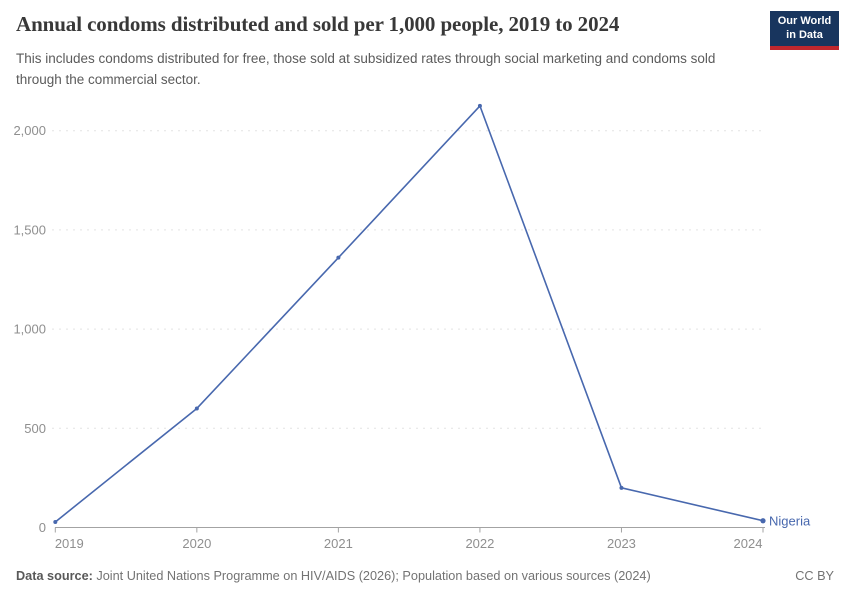 The height and width of the screenshot is (600, 850). I want to click on license-link: CC BY, so click(814, 576).